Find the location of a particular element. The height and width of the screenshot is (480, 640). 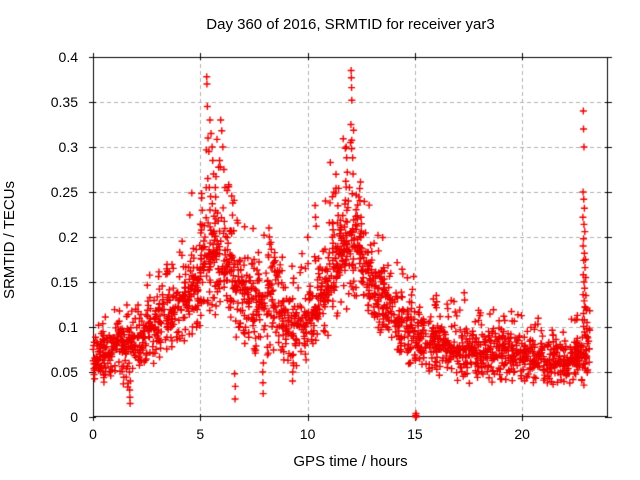

x-tick-label: 0 is located at coordinates (93, 434).